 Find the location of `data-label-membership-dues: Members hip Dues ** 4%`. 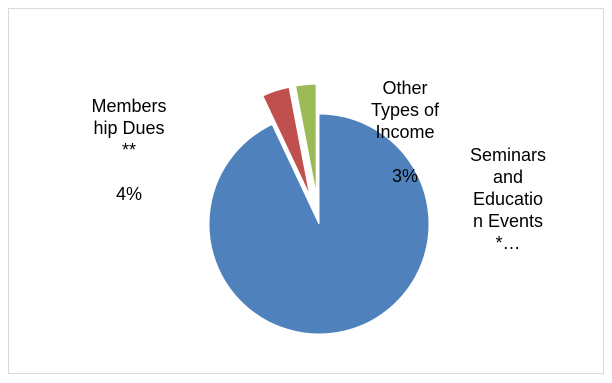

data-label-membership-dues: Members hip Dues ** 4% is located at coordinates (129, 139).